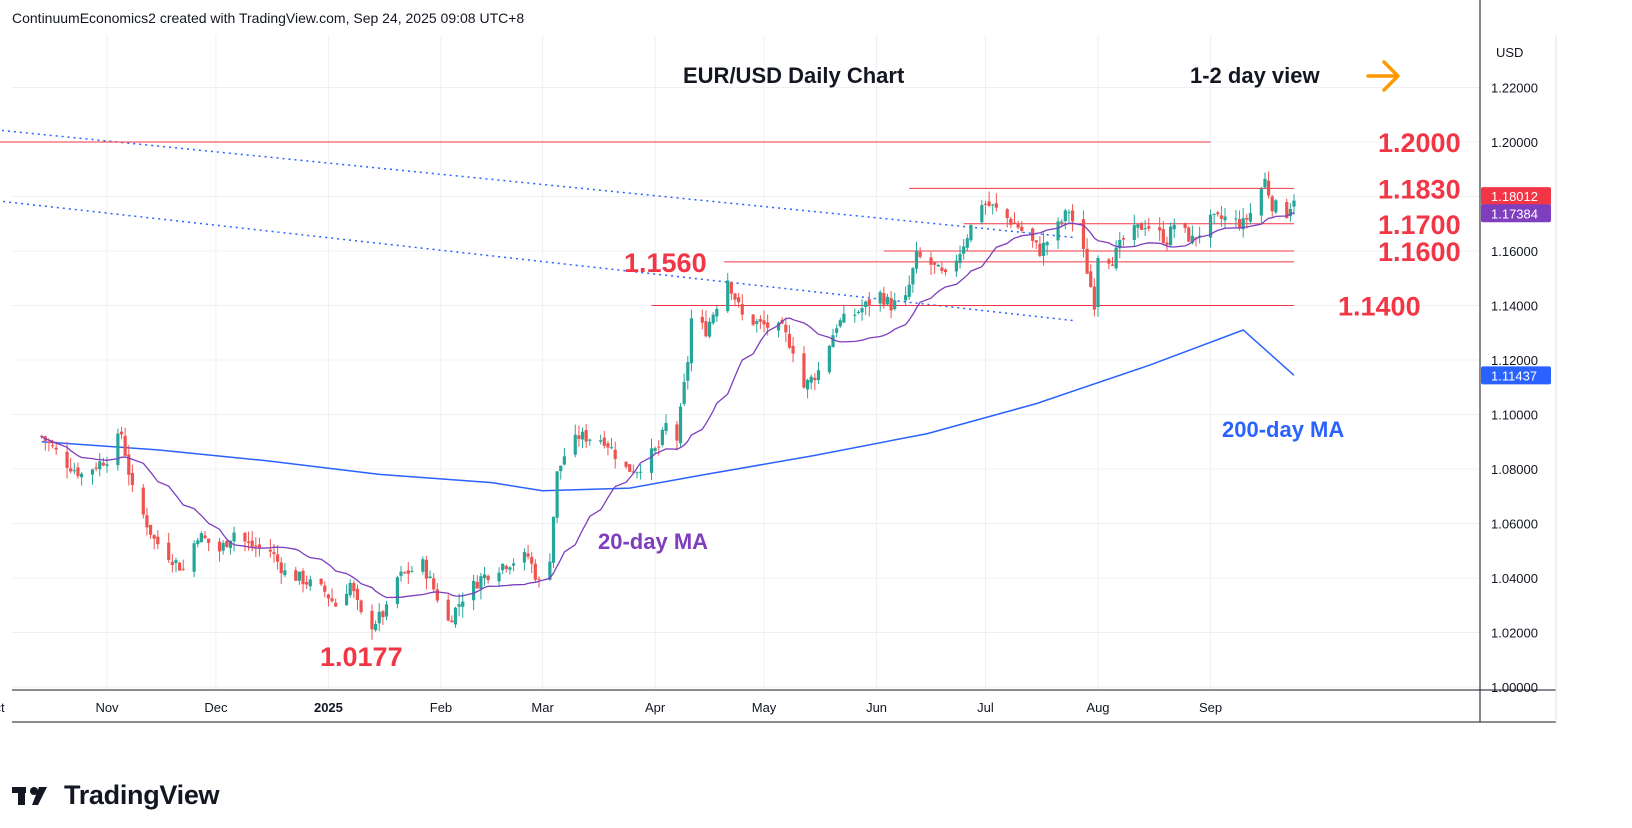 The height and width of the screenshot is (828, 1632). I want to click on ma20-badge-bg, so click(1516, 213).